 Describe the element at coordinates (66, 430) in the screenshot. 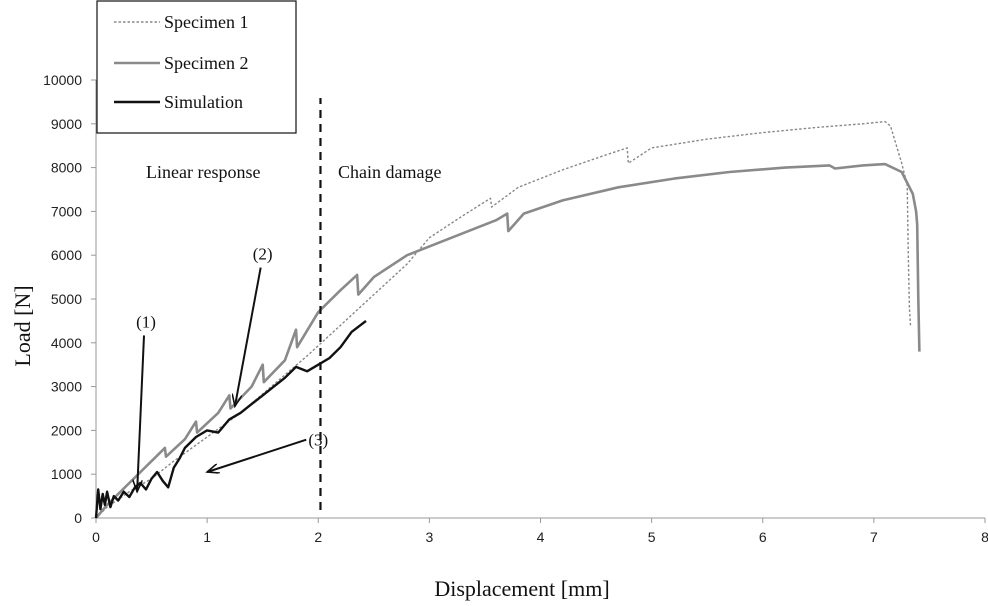

I see `y-tick-label: 2000` at that location.